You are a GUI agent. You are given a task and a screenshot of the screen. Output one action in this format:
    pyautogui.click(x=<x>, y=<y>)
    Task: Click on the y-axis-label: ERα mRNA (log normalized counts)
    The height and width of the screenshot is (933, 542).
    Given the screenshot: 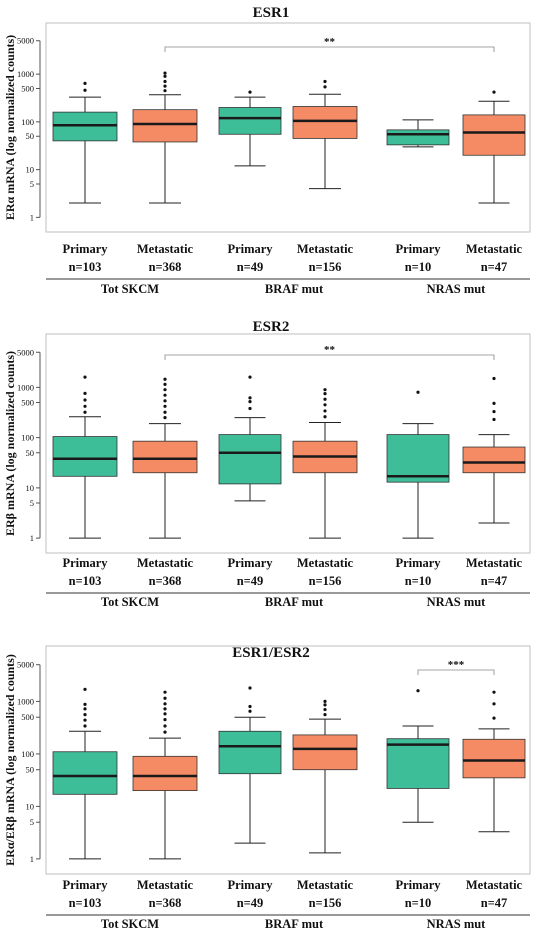 What is the action you would take?
    pyautogui.click(x=10, y=127)
    